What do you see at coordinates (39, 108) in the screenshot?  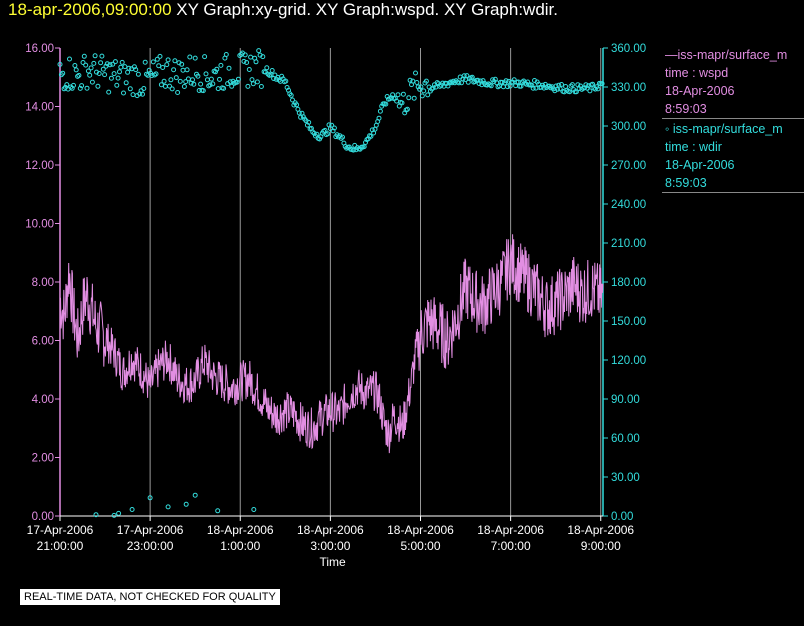 I see `left-tick-label: 14.00` at bounding box center [39, 108].